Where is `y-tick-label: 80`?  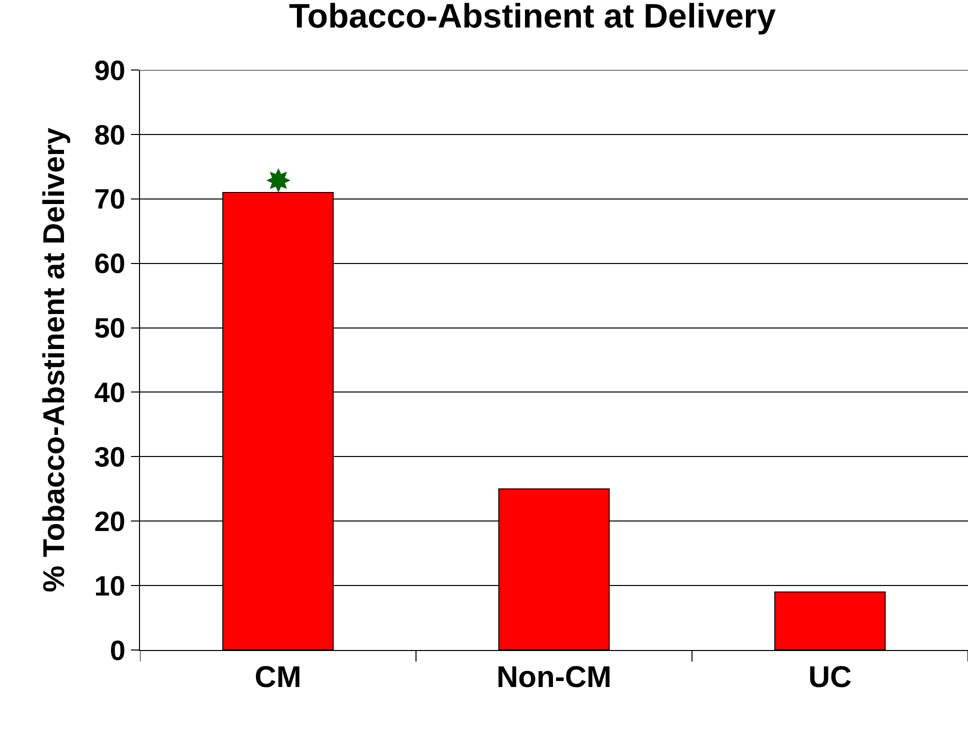
y-tick-label: 80 is located at coordinates (110, 134).